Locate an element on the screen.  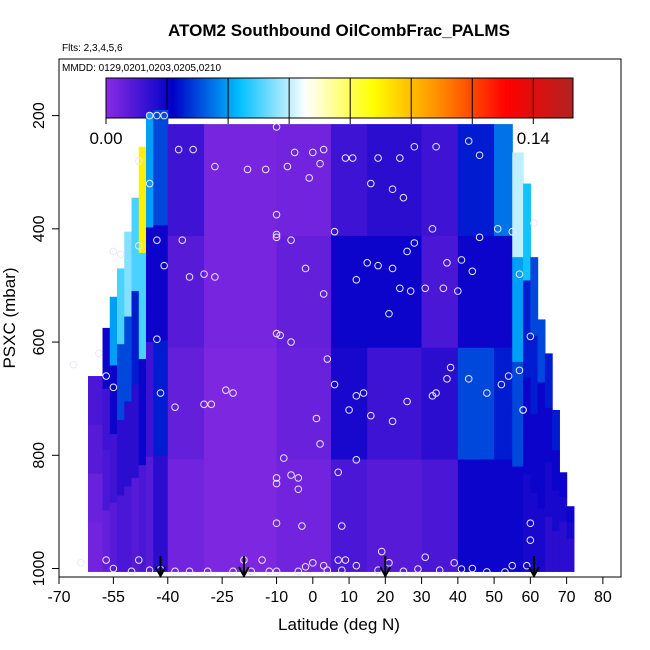
flight-arrow-head is located at coordinates (534, 572).